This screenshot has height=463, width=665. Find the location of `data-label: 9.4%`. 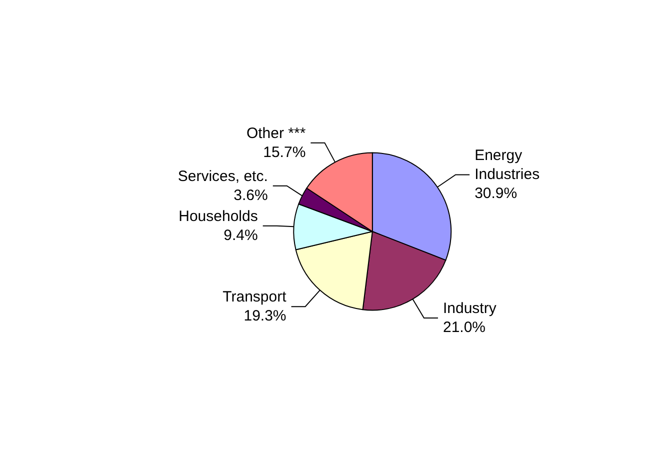

data-label: 9.4% is located at coordinates (241, 235).